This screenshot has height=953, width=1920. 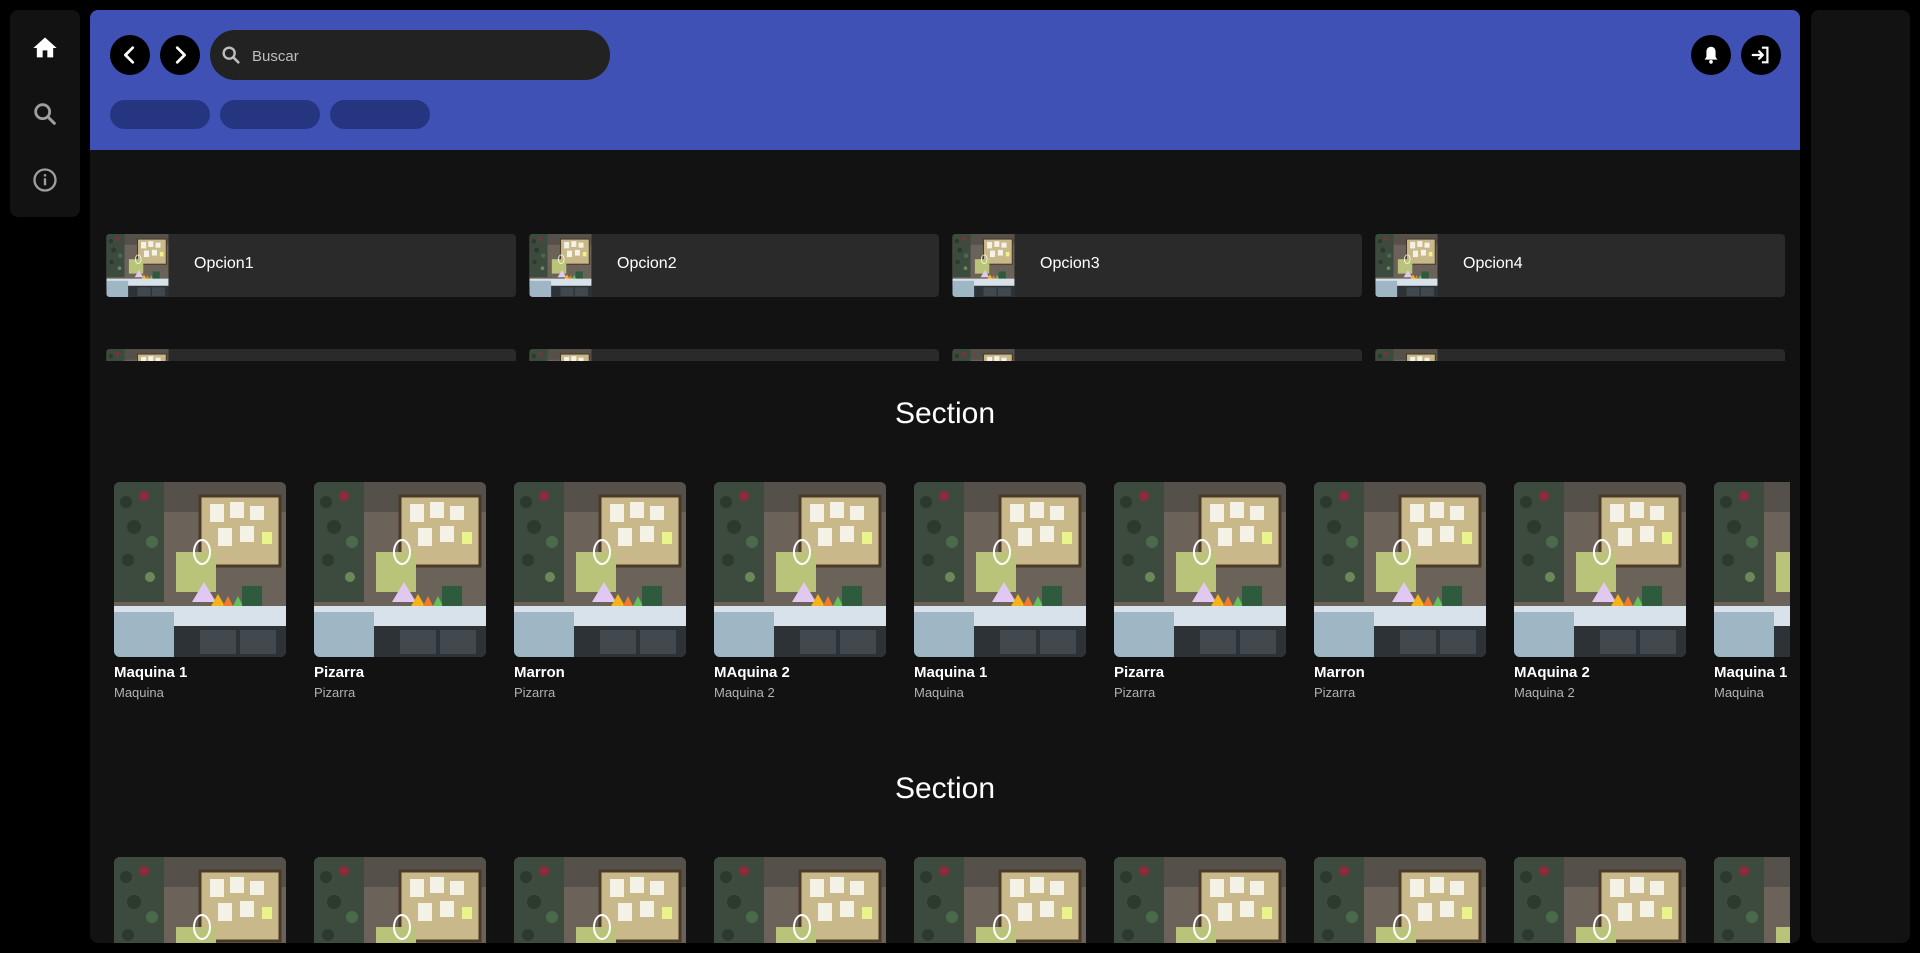 I want to click on chevron-left-icon, so click(x=129, y=55).